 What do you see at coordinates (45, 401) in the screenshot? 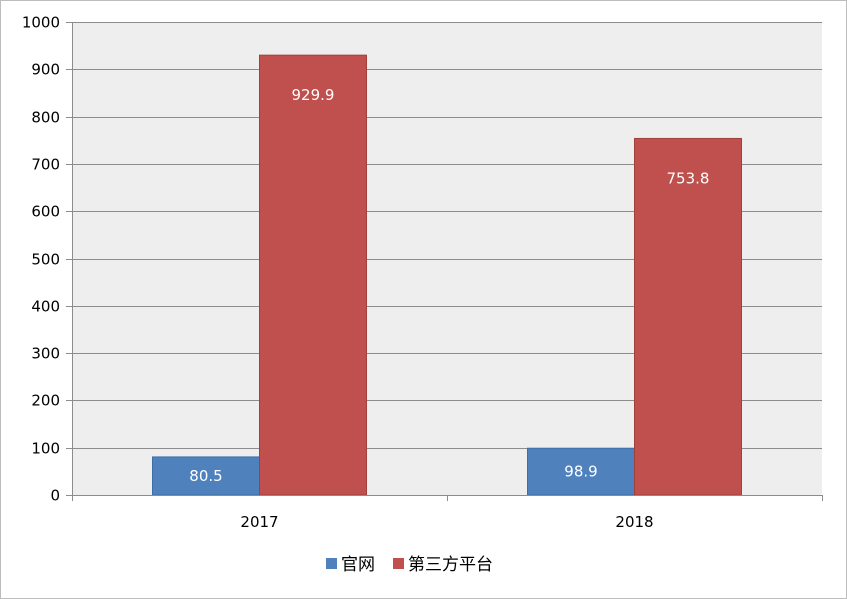
I see `y-tick-label: 200` at bounding box center [45, 401].